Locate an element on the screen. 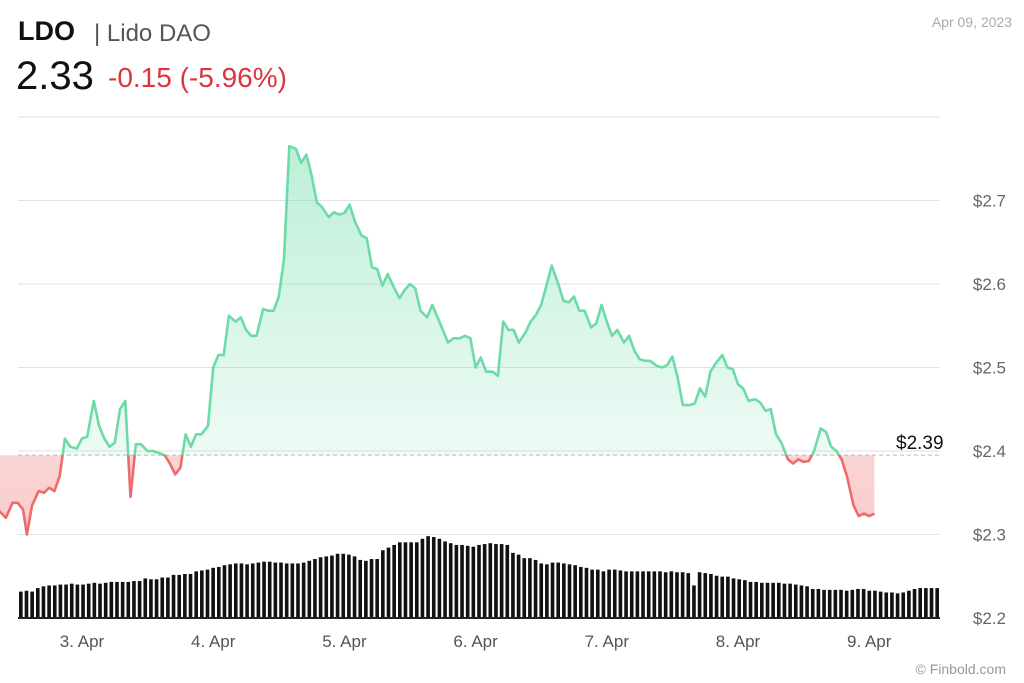 The height and width of the screenshot is (683, 1024). x-tick-label: 5. Apr is located at coordinates (344, 641).